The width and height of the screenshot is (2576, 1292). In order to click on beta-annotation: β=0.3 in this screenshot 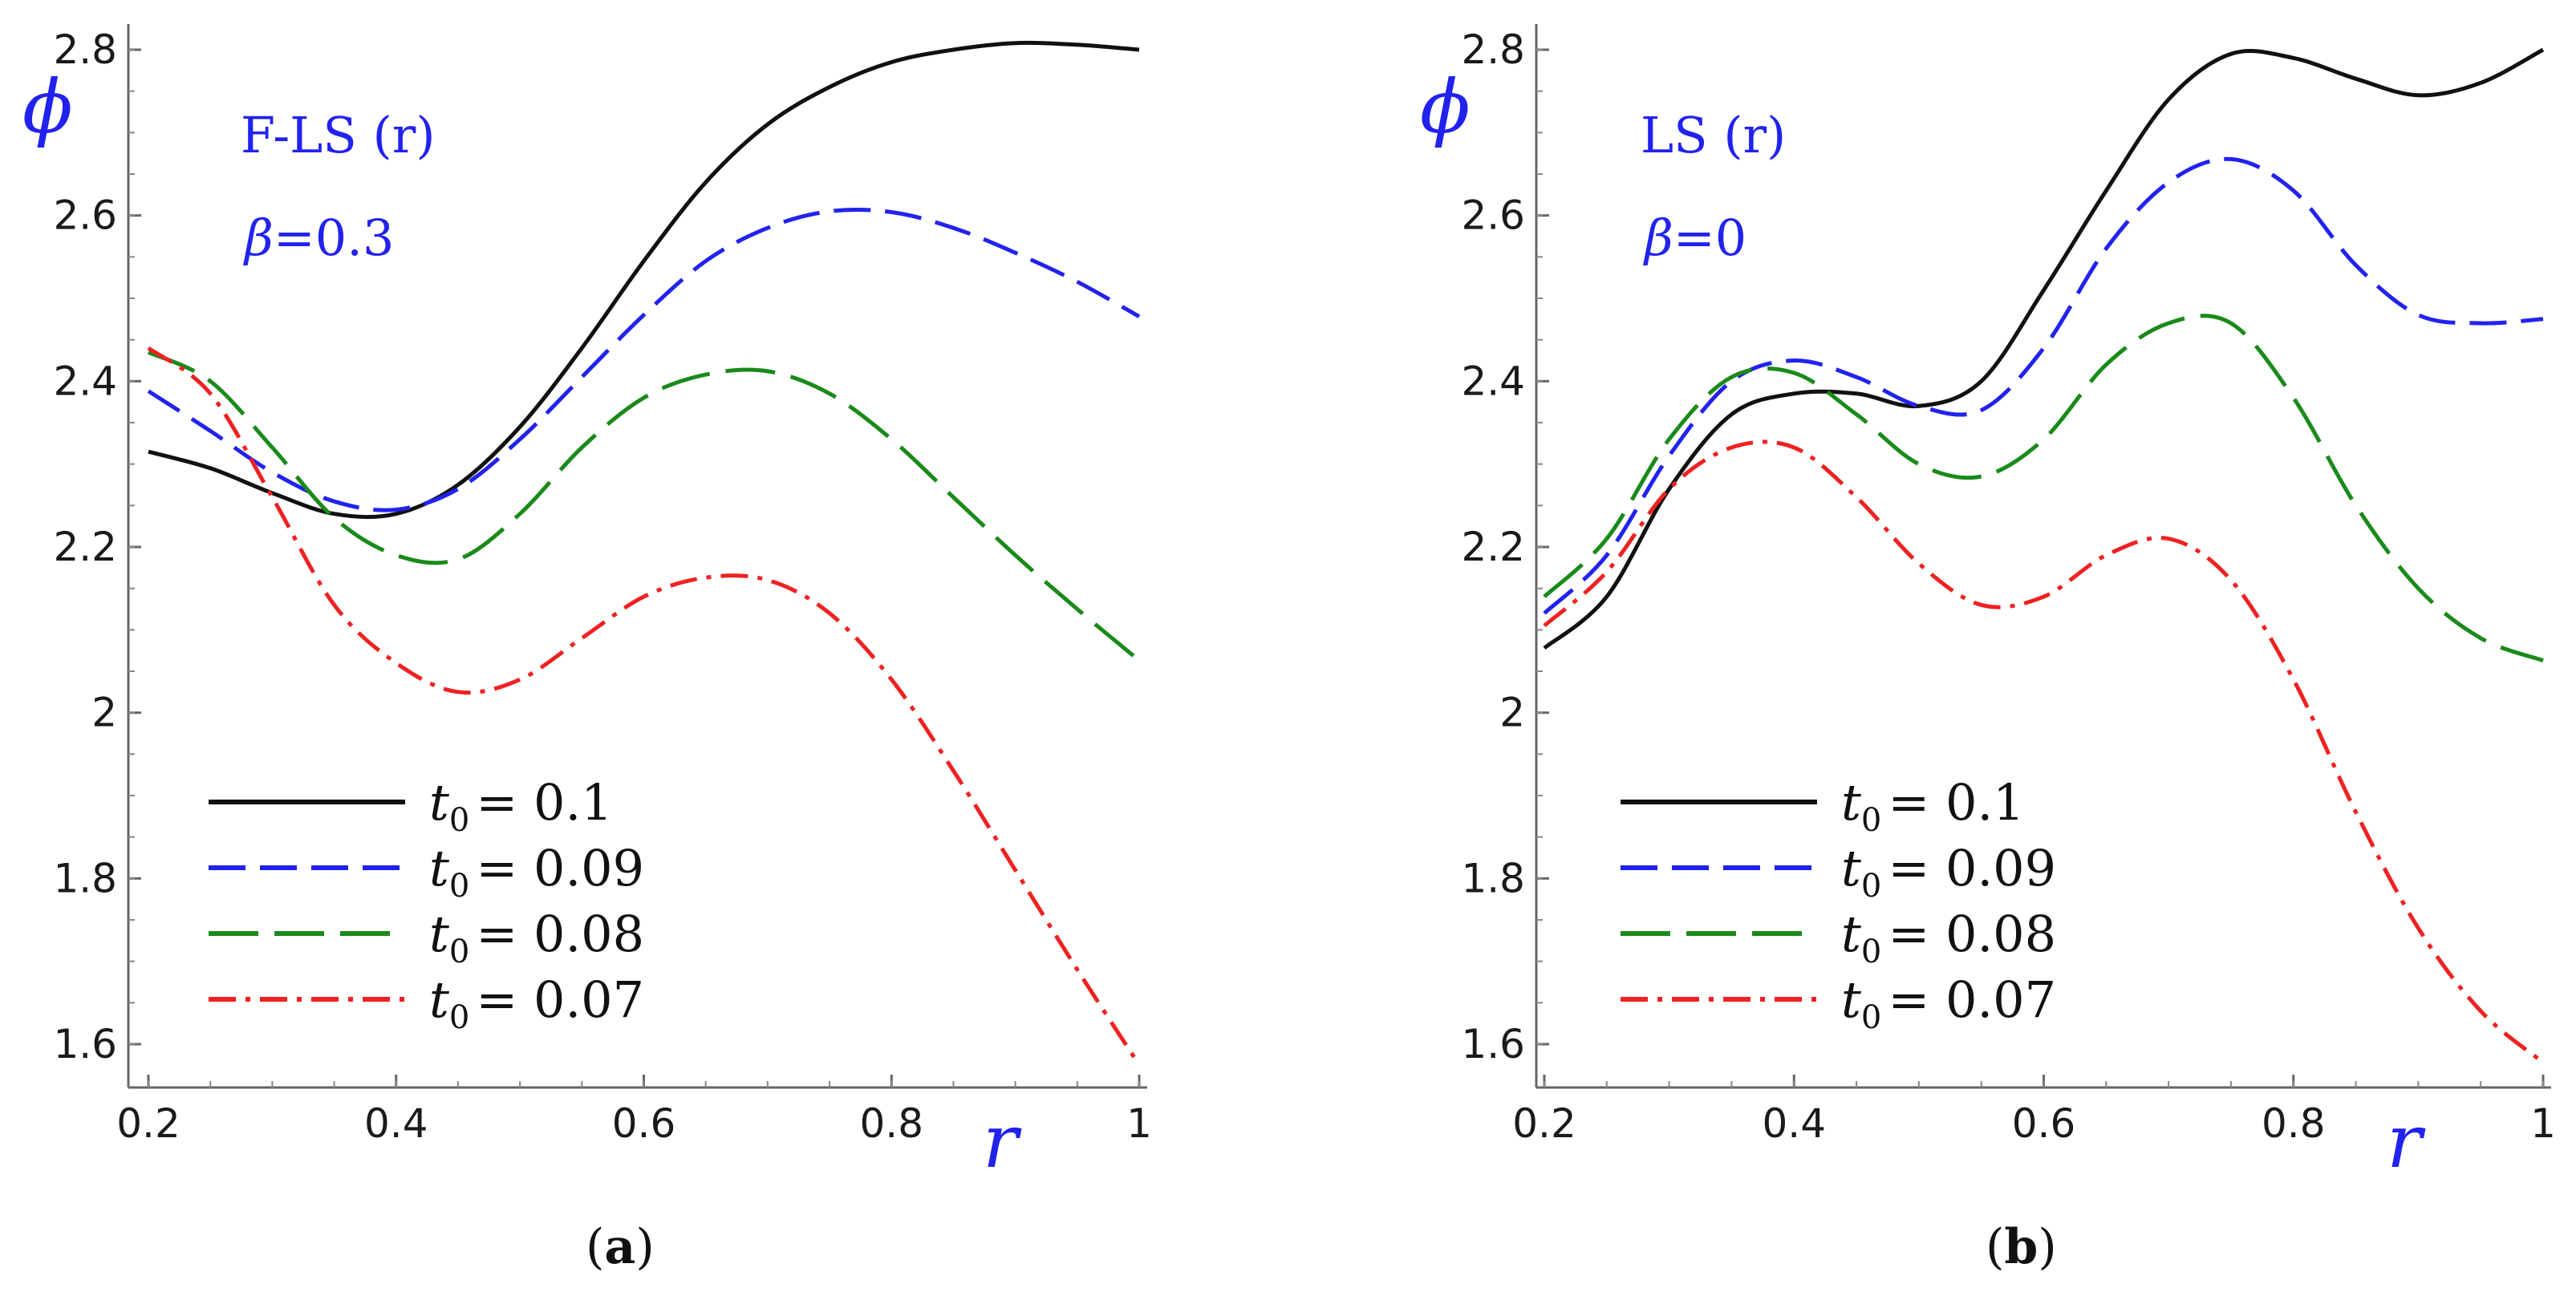, I will do `click(318, 238)`.